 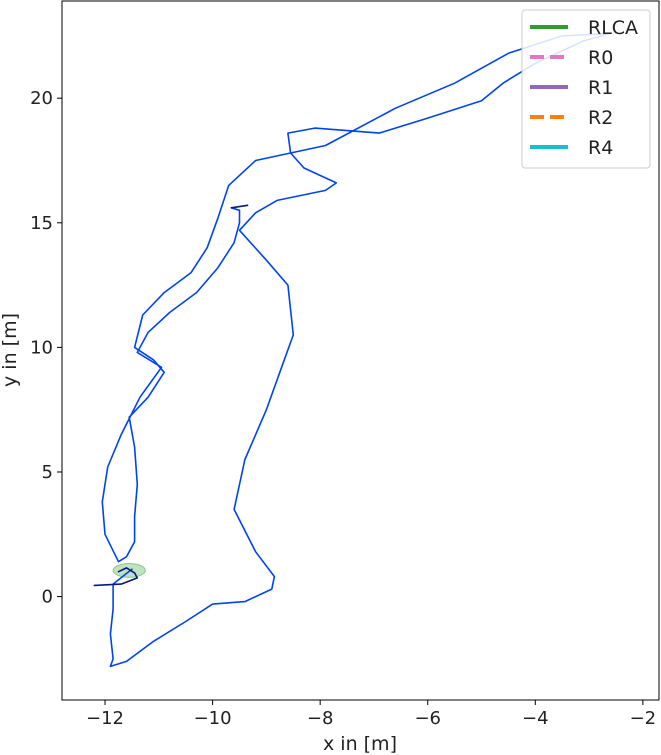 What do you see at coordinates (600, 58) in the screenshot?
I see `legend-label-r0: R0` at bounding box center [600, 58].